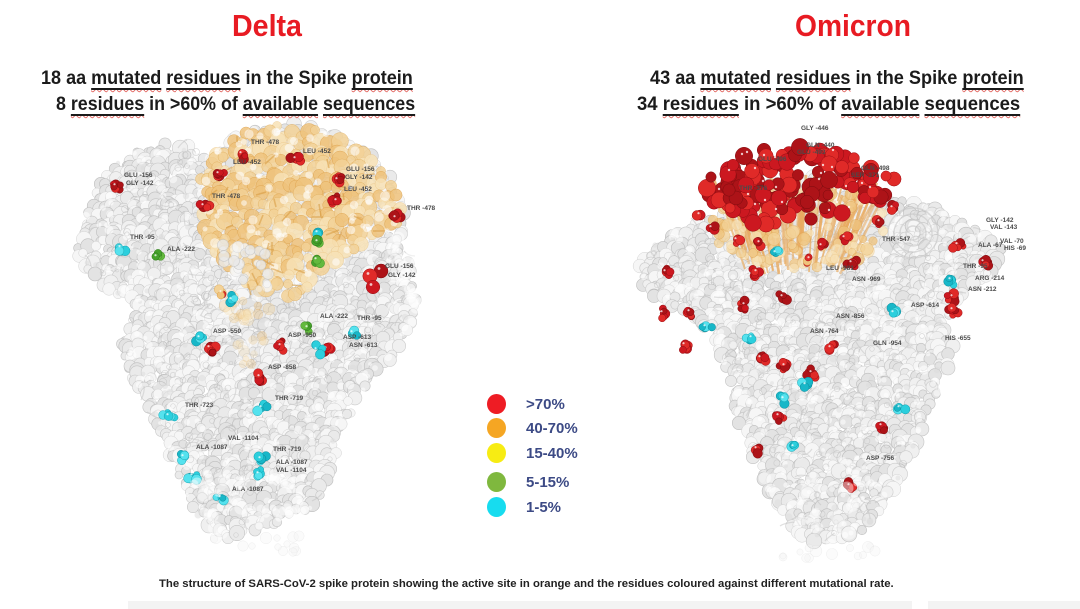 The height and width of the screenshot is (609, 1080). What do you see at coordinates (363, 345) in the screenshot?
I see `svg-text: ASN -613` at bounding box center [363, 345].